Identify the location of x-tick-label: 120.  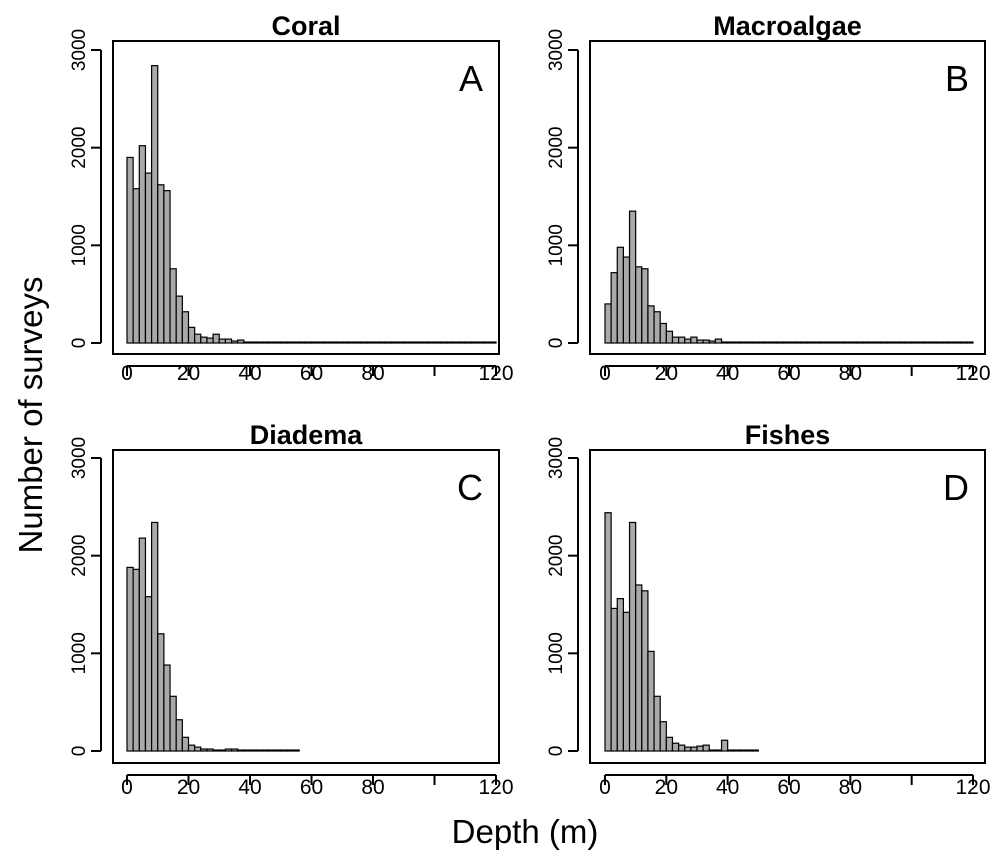
(495, 373).